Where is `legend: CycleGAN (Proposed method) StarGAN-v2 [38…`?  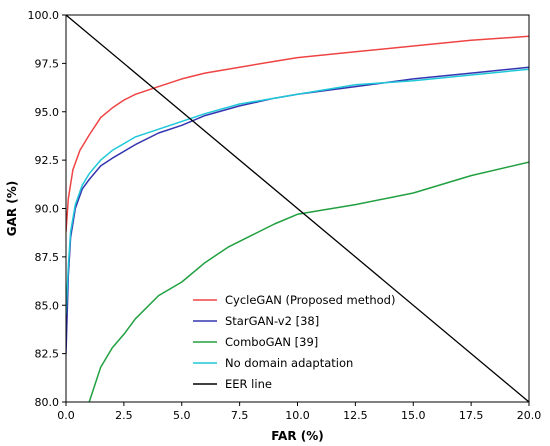 legend: CycleGAN (Proposed method) StarGAN-v2 [38… is located at coordinates (294, 342).